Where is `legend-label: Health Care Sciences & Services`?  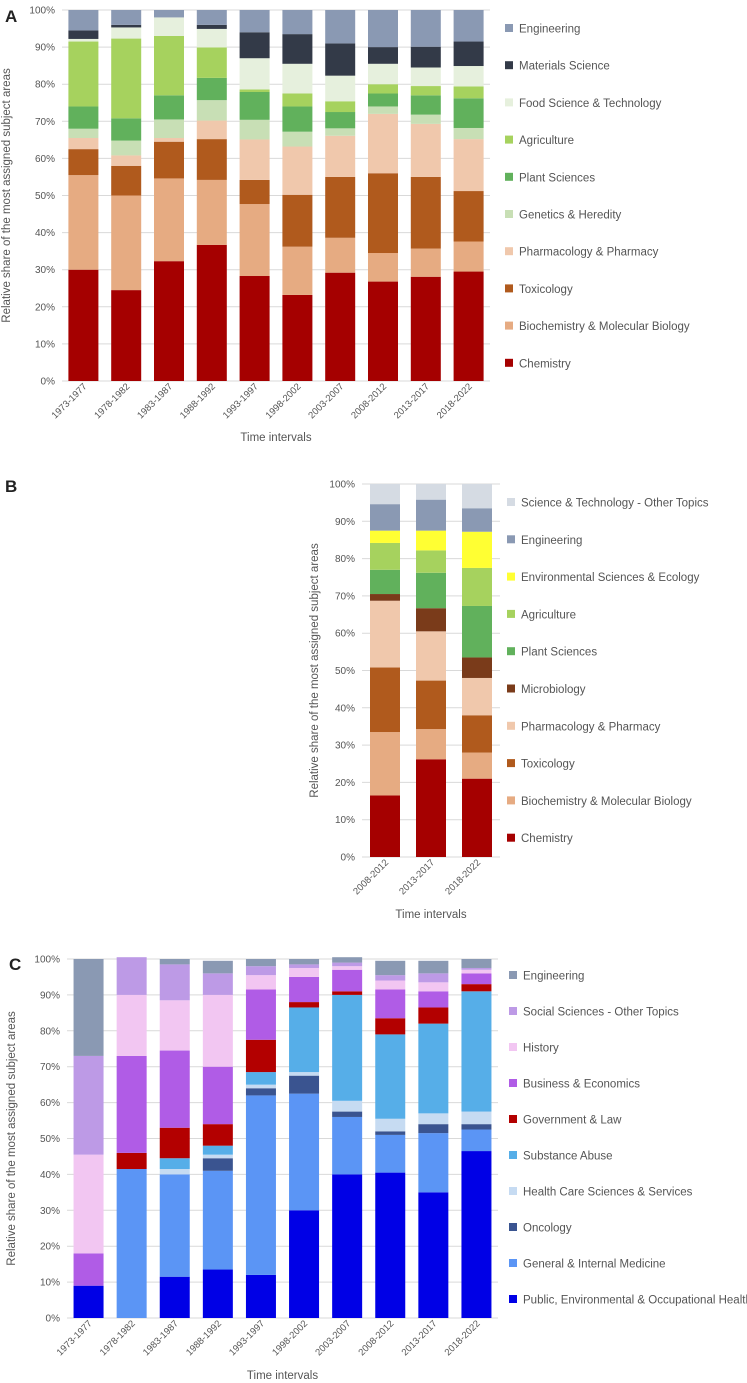 legend-label: Health Care Sciences & Services is located at coordinates (608, 1193).